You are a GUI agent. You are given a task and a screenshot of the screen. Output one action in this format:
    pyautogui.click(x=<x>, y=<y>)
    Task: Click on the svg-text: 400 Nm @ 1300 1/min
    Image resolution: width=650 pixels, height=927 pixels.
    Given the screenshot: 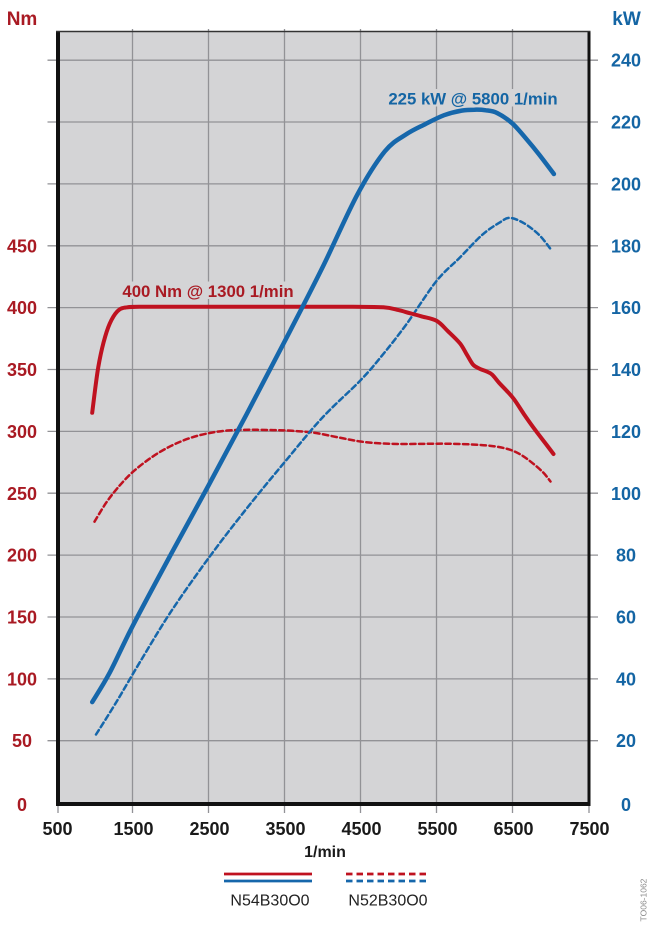 What is the action you would take?
    pyautogui.click(x=207, y=291)
    